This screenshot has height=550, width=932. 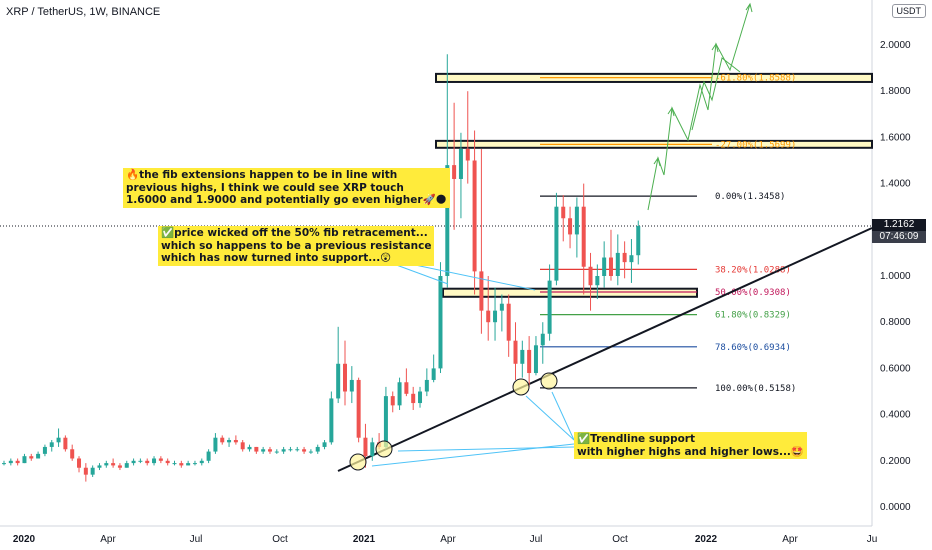 I want to click on fib-level-label: 100.00%(0.5158), so click(x=755, y=389).